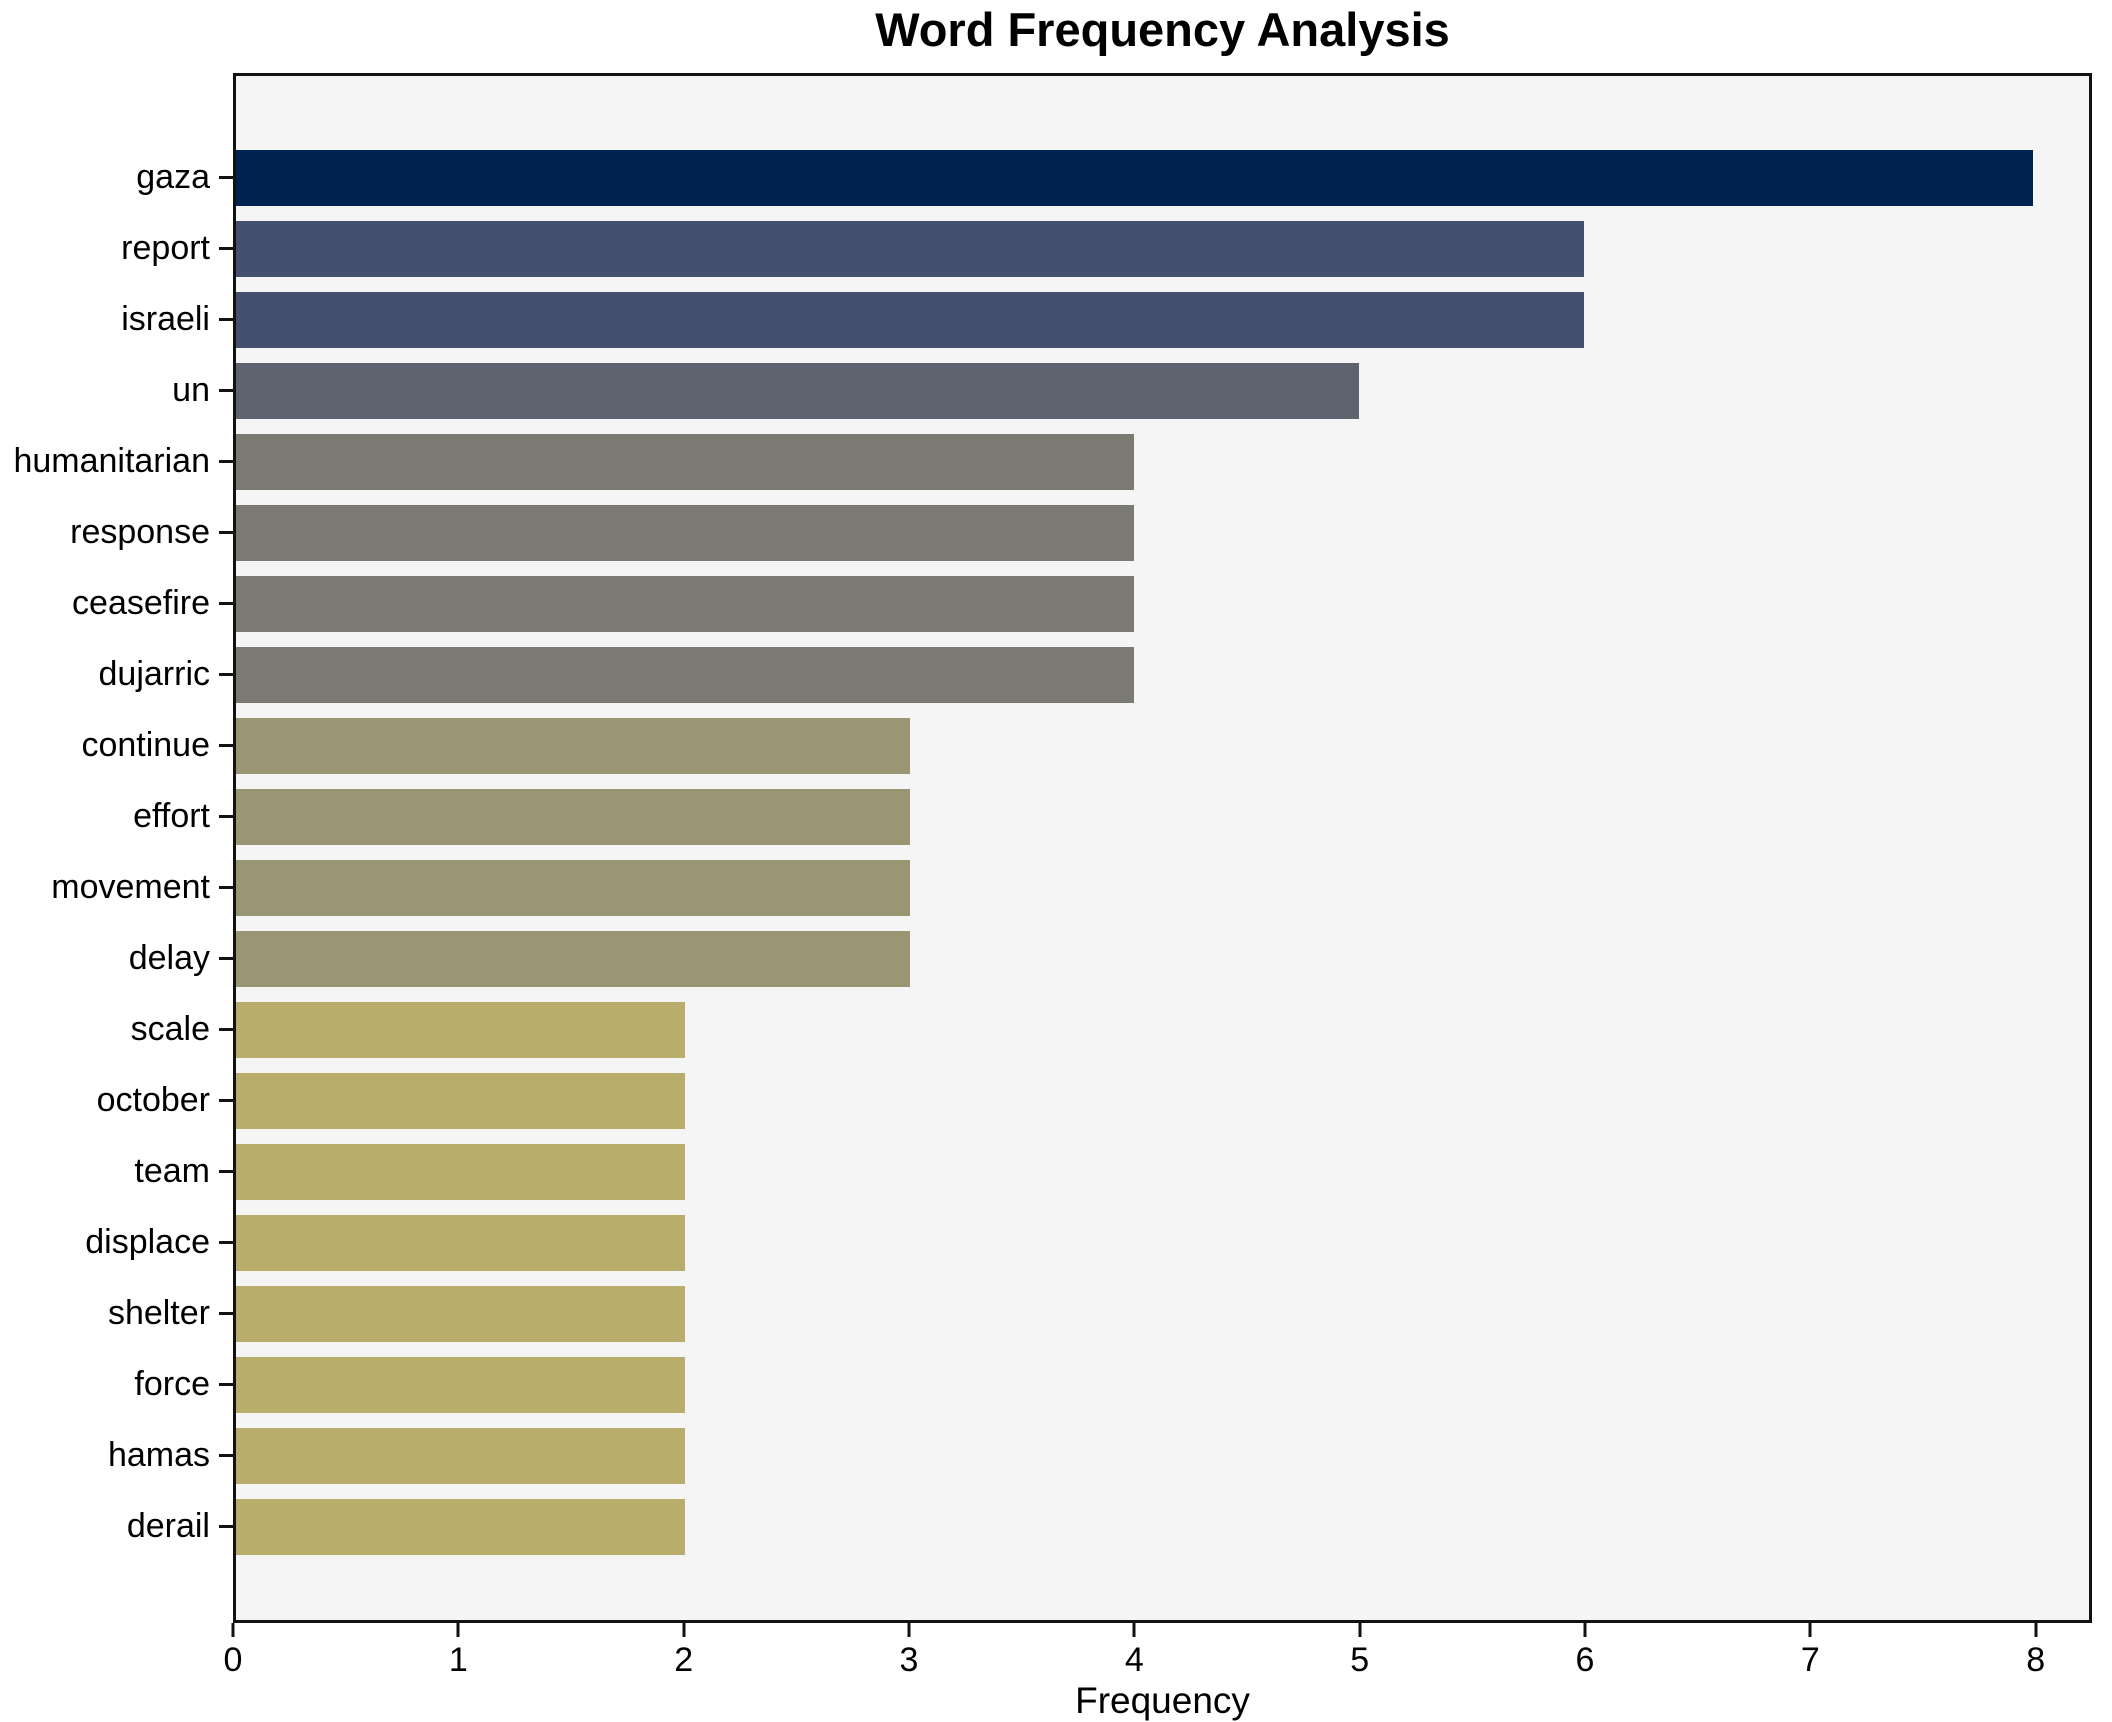 The height and width of the screenshot is (1722, 2112). What do you see at coordinates (145, 745) in the screenshot?
I see `y-label-continue: continue` at bounding box center [145, 745].